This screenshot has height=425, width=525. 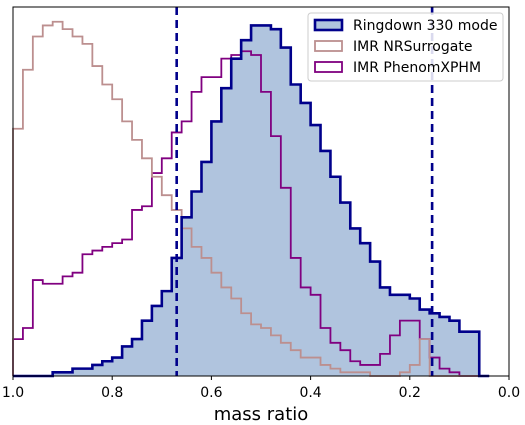 What do you see at coordinates (261, 414) in the screenshot?
I see `x-axis-label: mass ratio` at bounding box center [261, 414].